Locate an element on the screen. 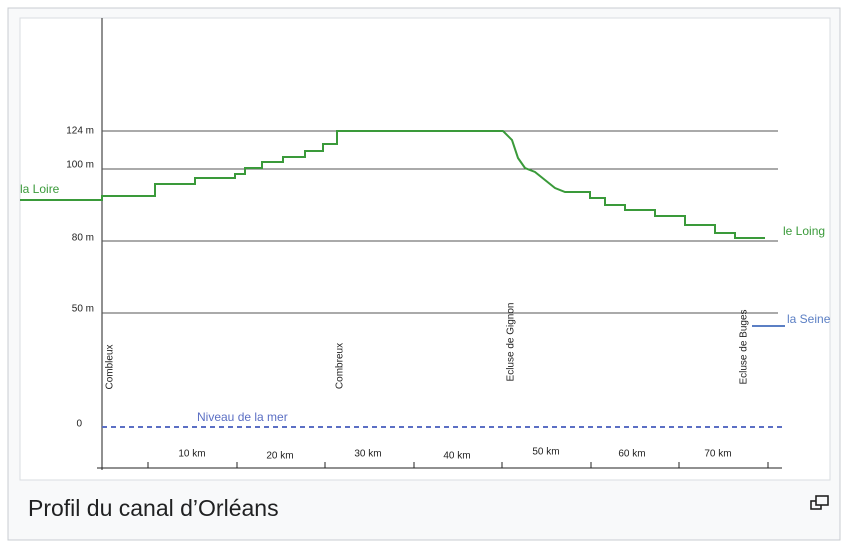  sea-level-label: Niveau de la mer is located at coordinates (242, 417).